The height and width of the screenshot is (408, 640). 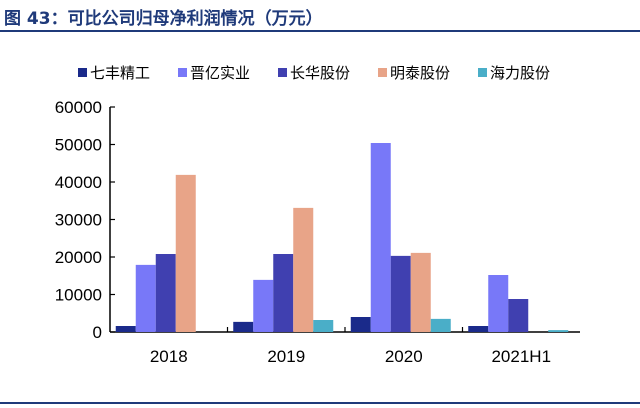 What do you see at coordinates (169, 356) in the screenshot?
I see `x-tick-label: 2018` at bounding box center [169, 356].